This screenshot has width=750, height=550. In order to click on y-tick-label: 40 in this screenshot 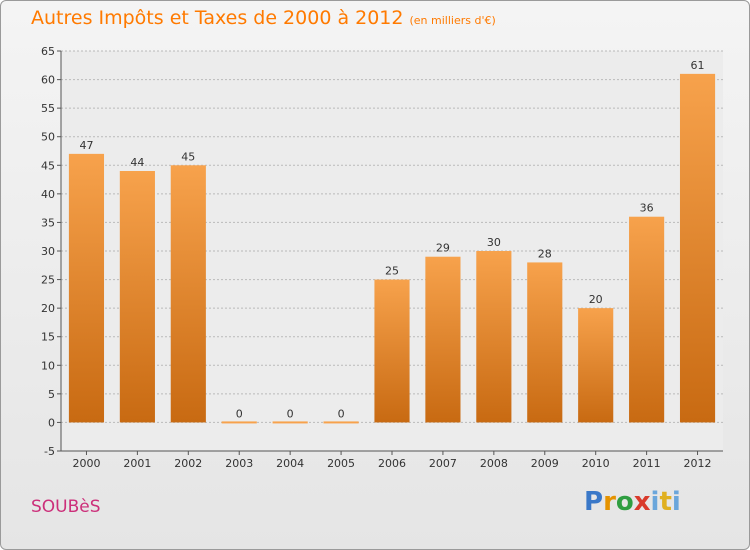, I will do `click(48, 194)`.